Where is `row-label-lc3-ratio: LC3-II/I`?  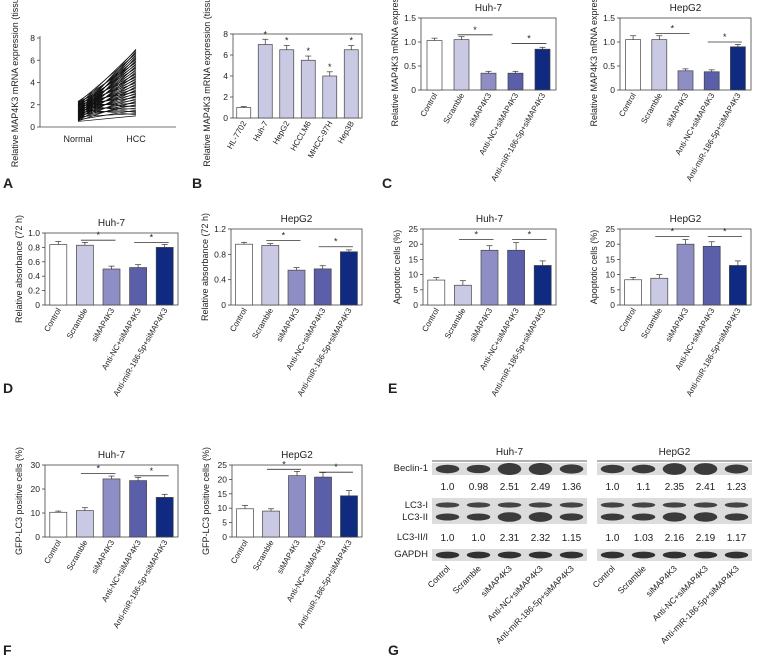 row-label-lc3-ratio: LC3-II/I is located at coordinates (412, 537).